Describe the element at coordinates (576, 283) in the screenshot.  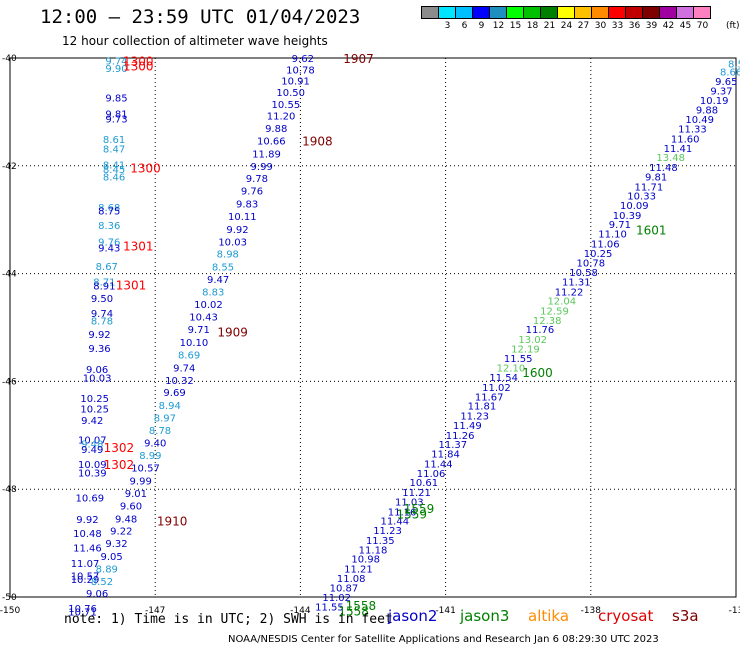
I see `wave-height-label: 11.31` at that location.